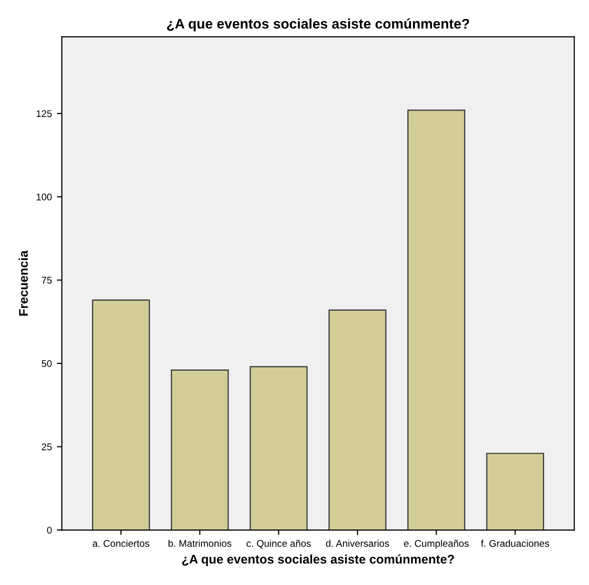 The width and height of the screenshot is (589, 585). I want to click on y-tick-label: 100, so click(44, 197).